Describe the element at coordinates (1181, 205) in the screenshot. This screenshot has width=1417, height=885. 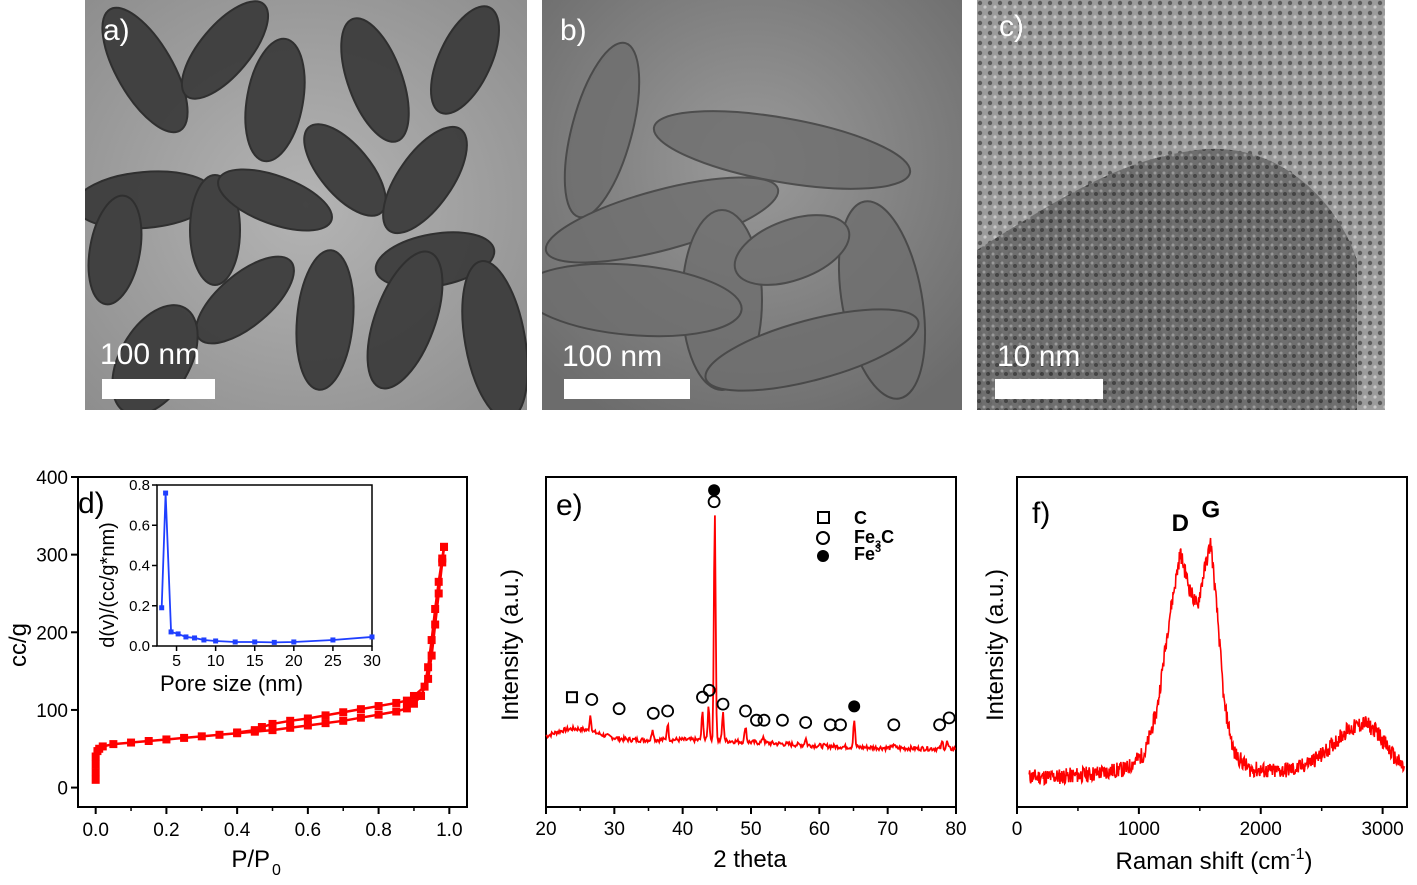
I see `tem-c-lattice` at that location.